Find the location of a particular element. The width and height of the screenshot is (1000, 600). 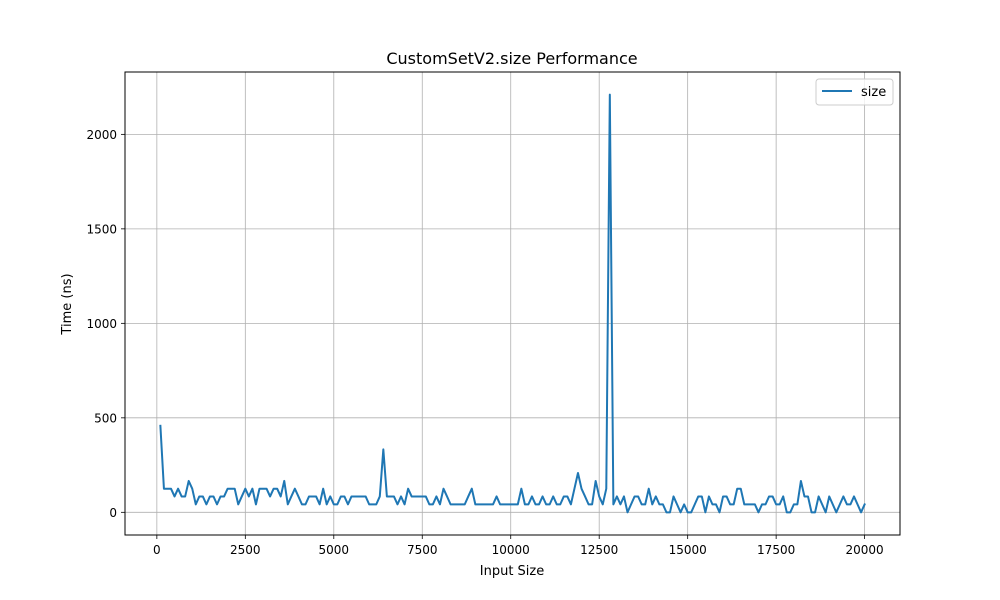

legend: size is located at coordinates (854, 92).